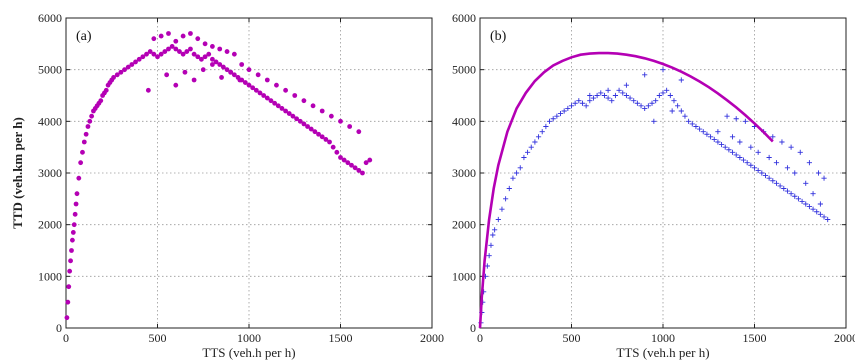  Describe the element at coordinates (464, 121) in the screenshot. I see `y-tick-label: 4000` at that location.